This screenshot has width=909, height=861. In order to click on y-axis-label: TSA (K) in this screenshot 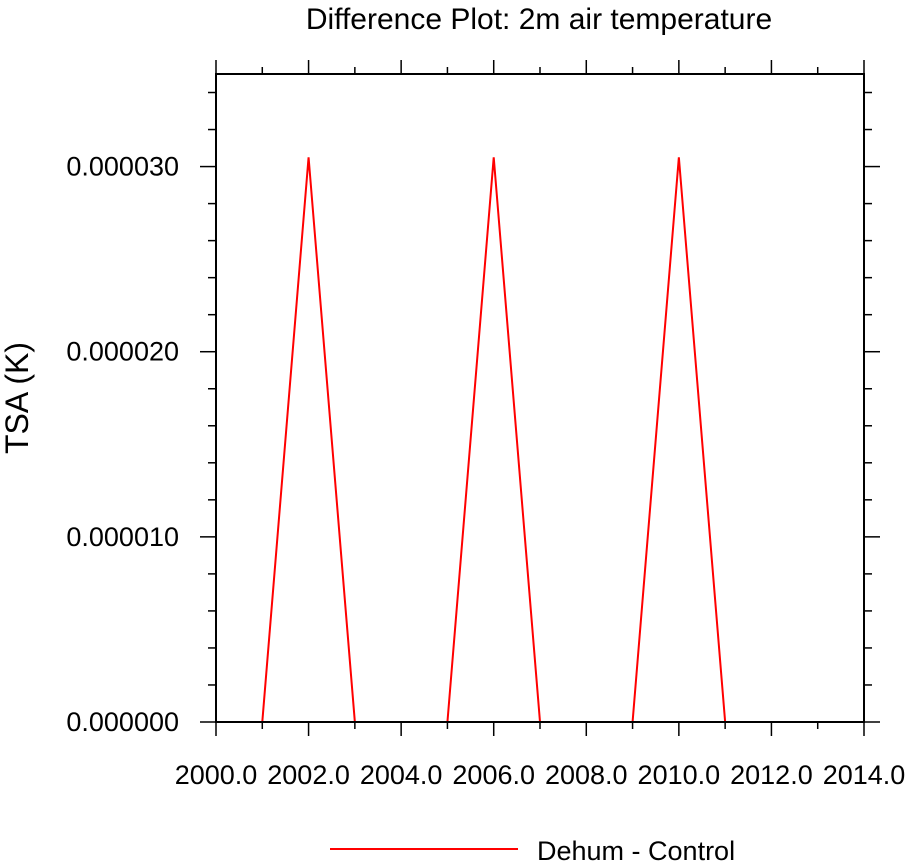, I will do `click(17, 398)`.